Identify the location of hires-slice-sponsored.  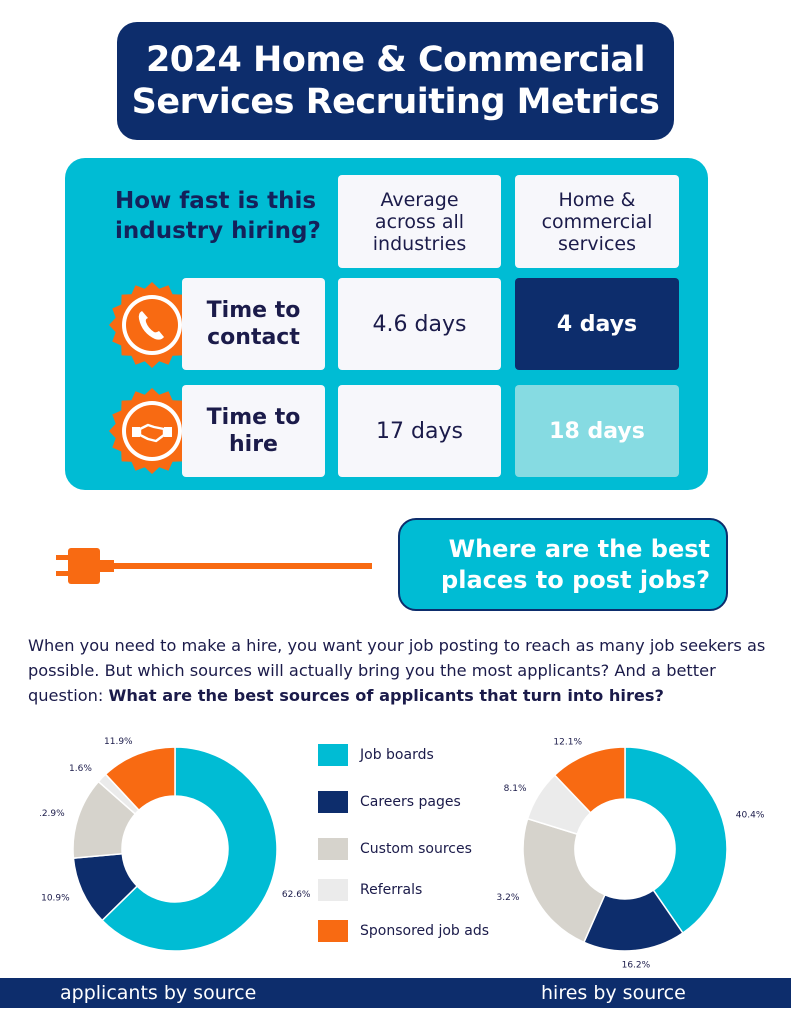
(589, 780).